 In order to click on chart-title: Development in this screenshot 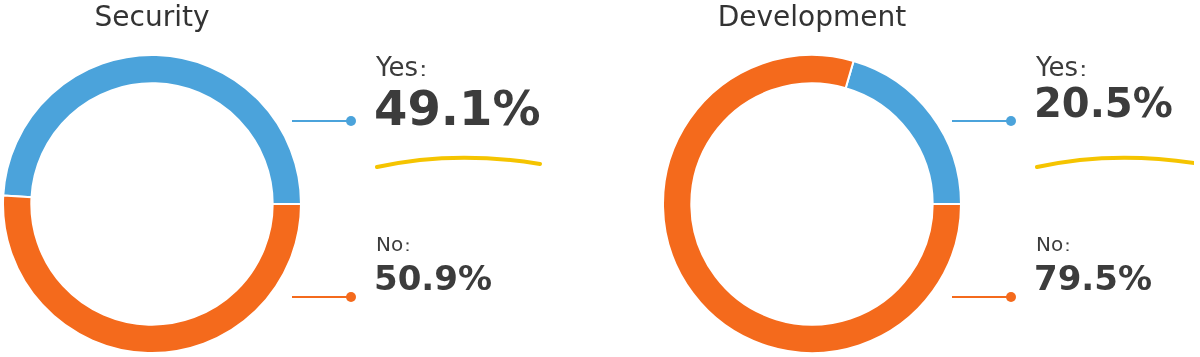, I will do `click(812, 16)`.